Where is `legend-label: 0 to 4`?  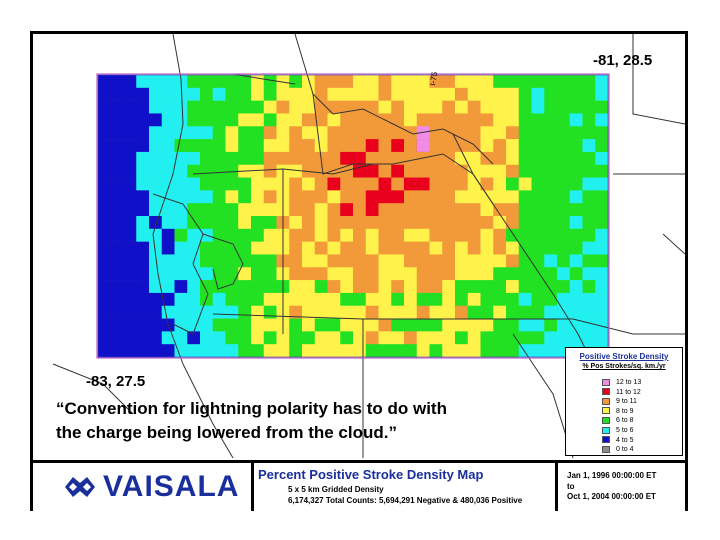 legend-label: 0 to 4 is located at coordinates (625, 450).